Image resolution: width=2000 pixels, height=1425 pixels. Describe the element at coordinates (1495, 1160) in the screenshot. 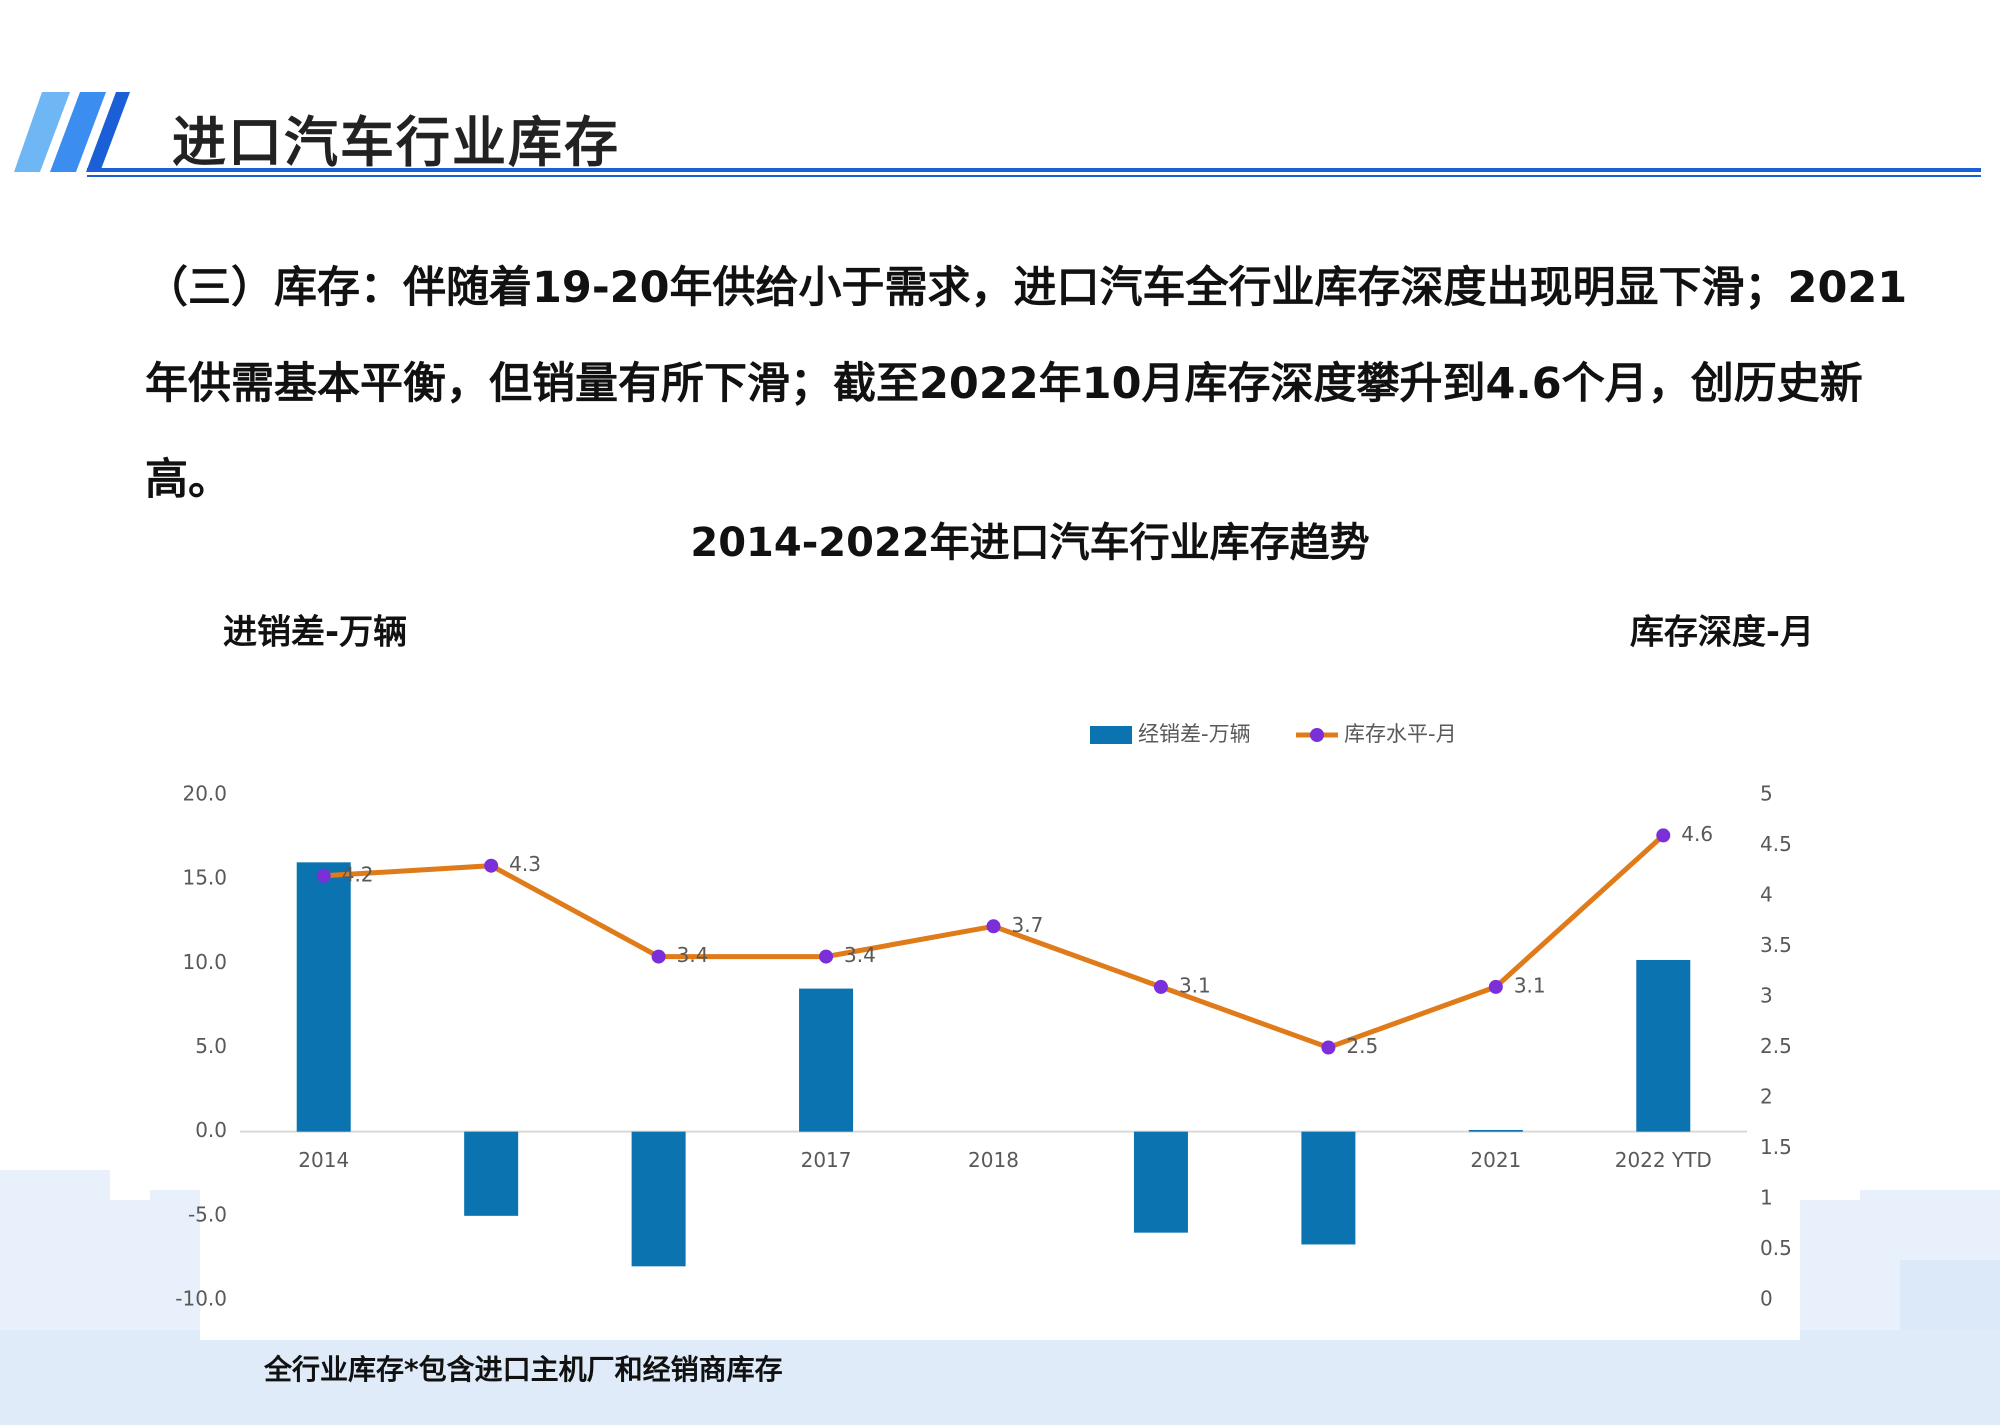

I see `x-tick-label: 2021` at that location.